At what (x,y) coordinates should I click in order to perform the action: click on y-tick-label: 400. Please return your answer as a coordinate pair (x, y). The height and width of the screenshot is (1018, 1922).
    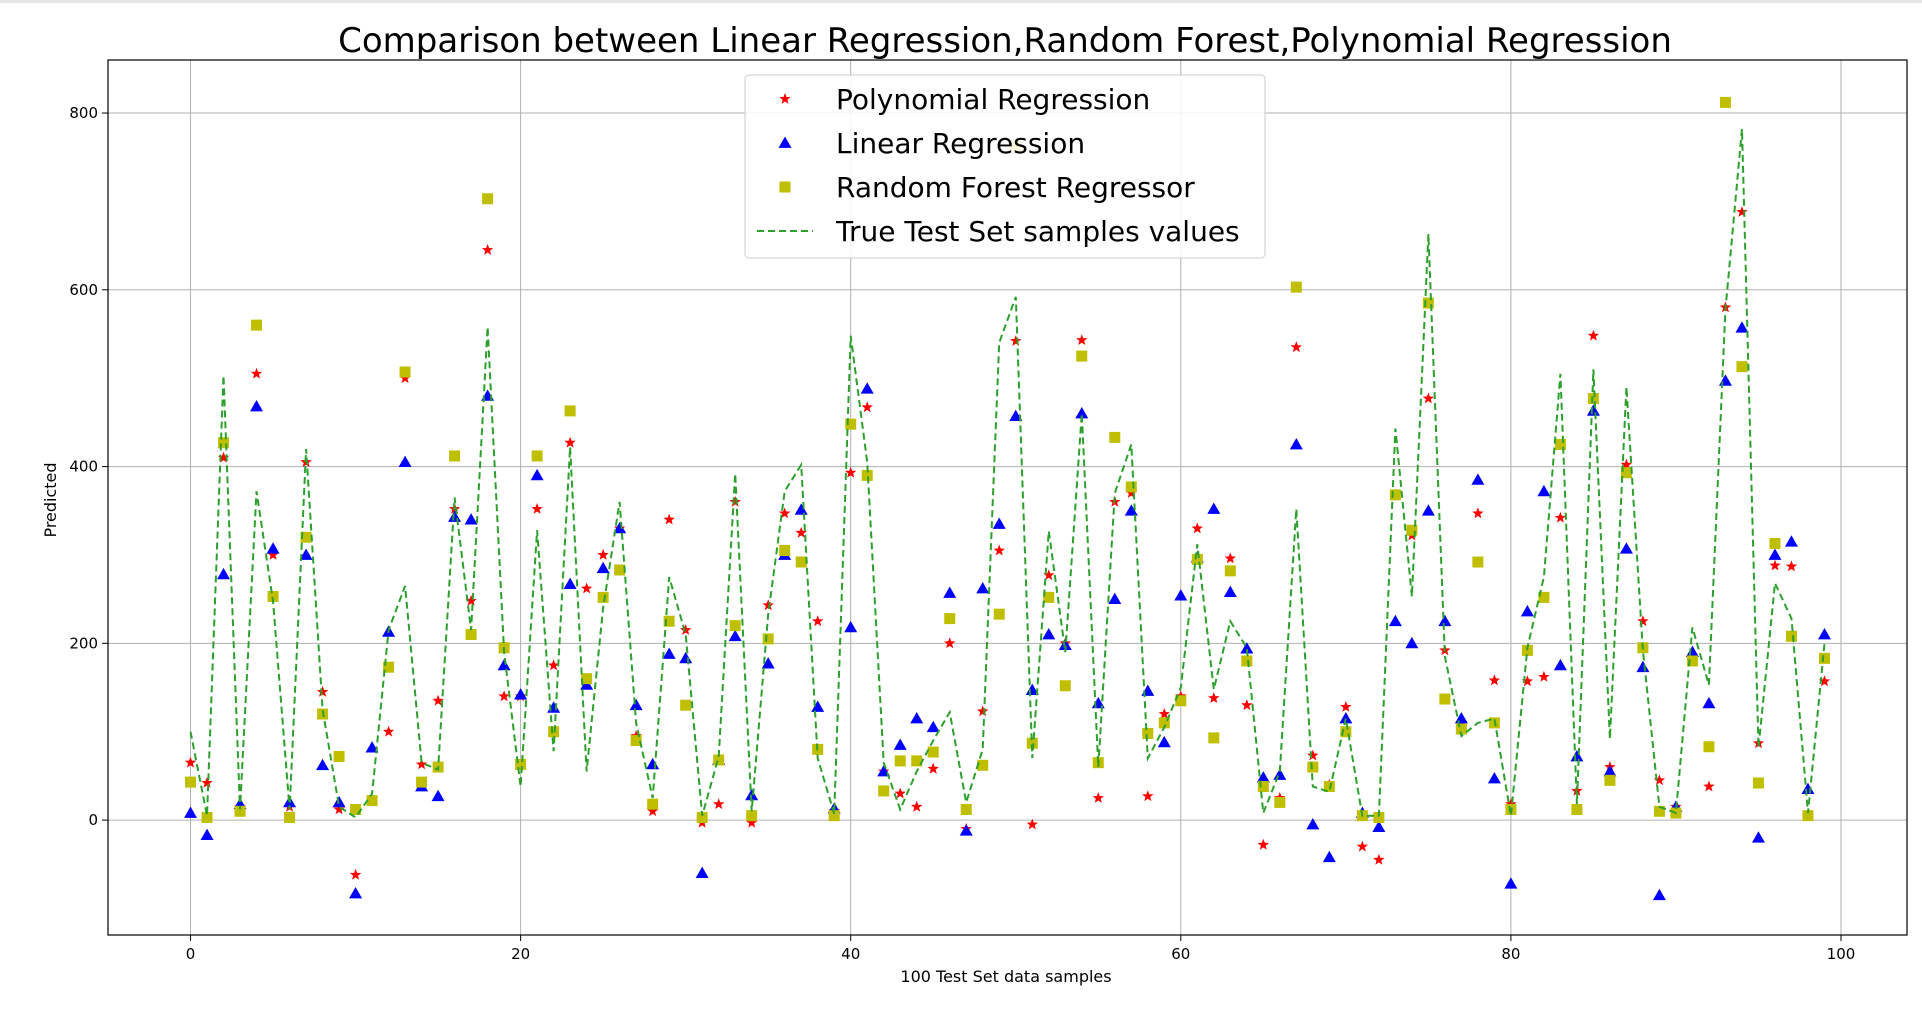
    Looking at the image, I should click on (83, 467).